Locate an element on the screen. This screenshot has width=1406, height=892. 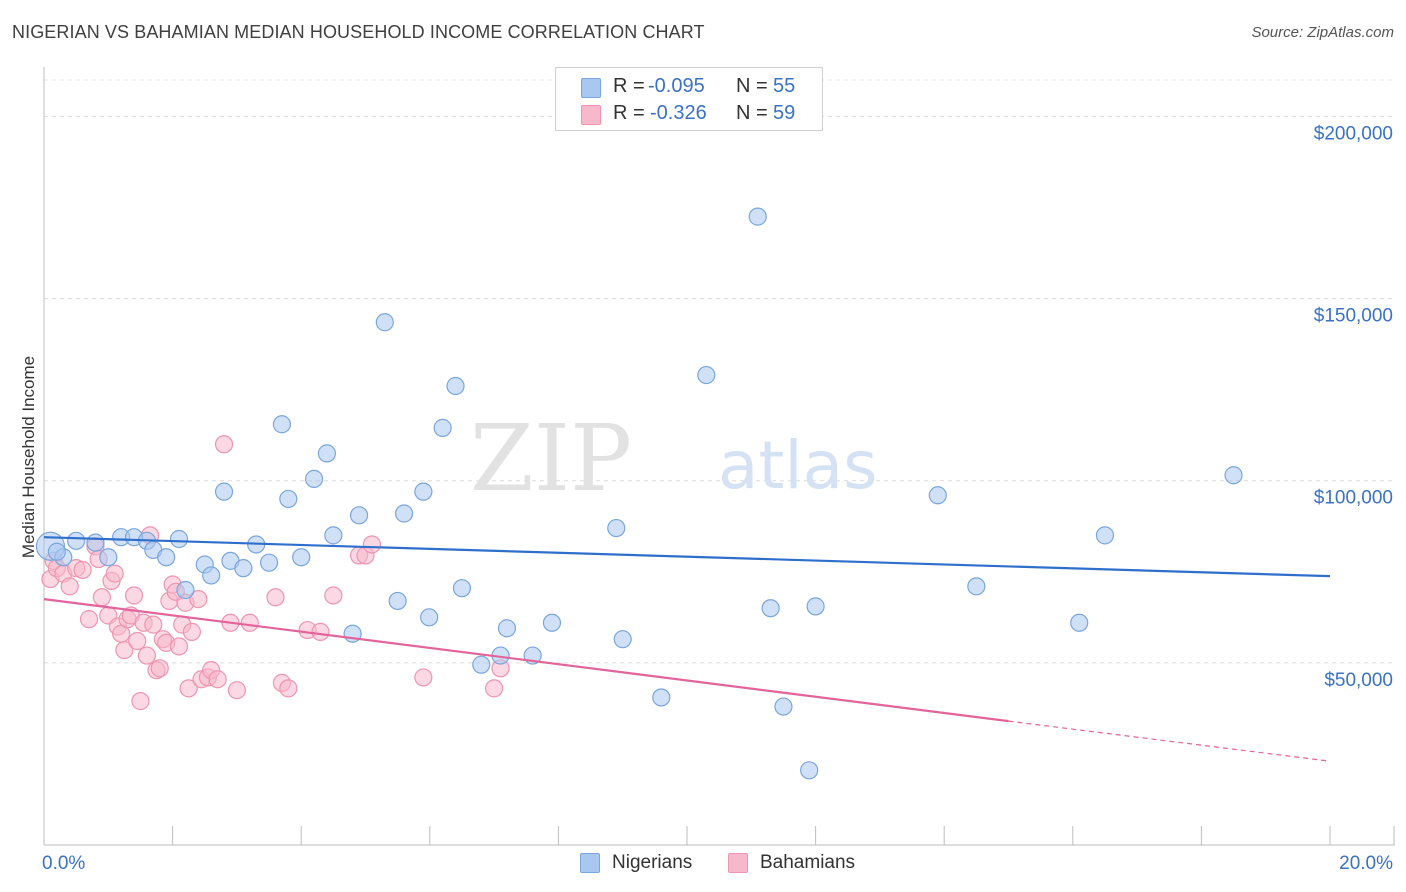
stats-legend-row-bahamians: R = -0.326 N = 59 is located at coordinates (689, 114).